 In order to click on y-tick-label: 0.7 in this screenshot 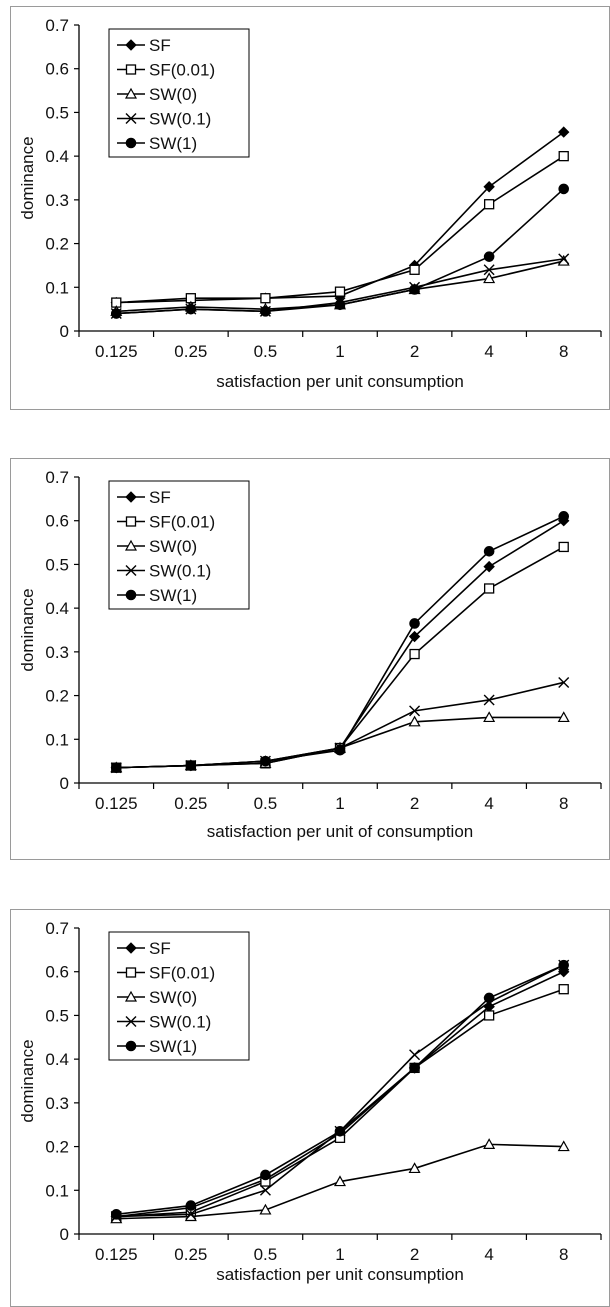, I will do `click(57, 25)`.